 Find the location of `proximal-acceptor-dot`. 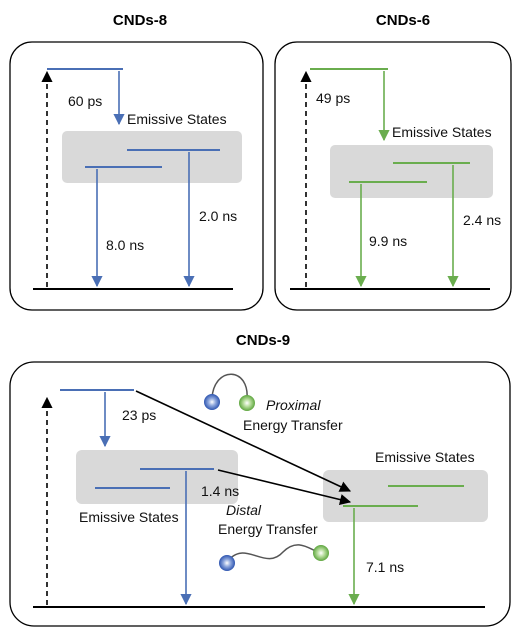

proximal-acceptor-dot is located at coordinates (247, 403).